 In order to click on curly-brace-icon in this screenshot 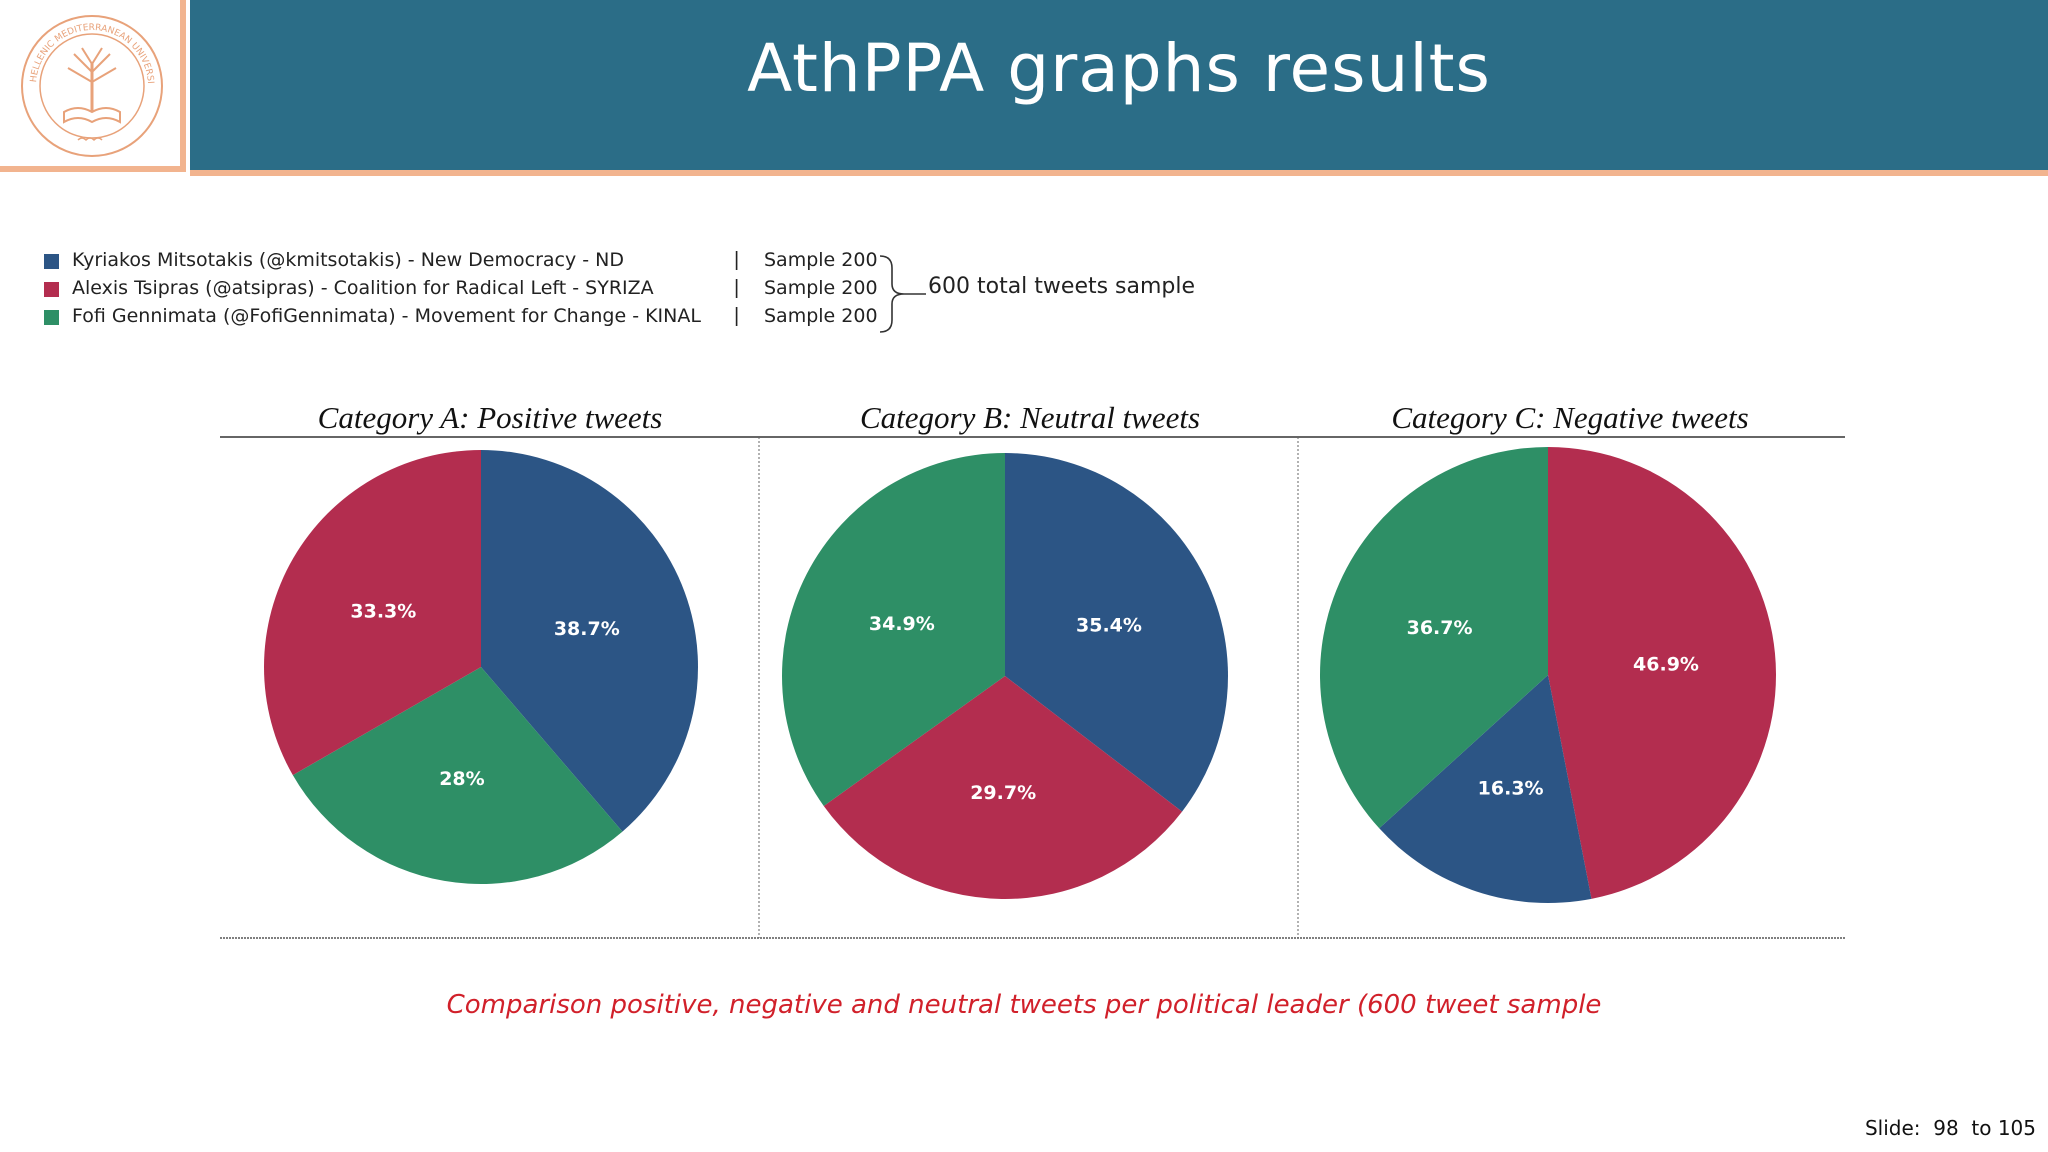, I will do `click(902, 294)`.